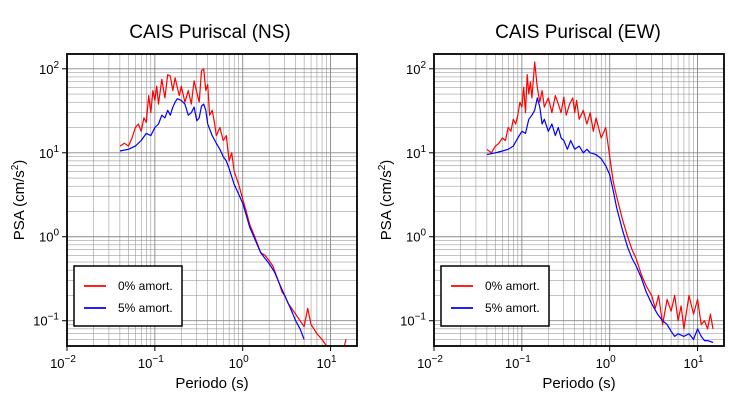 The width and height of the screenshot is (730, 400). I want to click on chart-title: CAIS Puriscal (EW), so click(578, 32).